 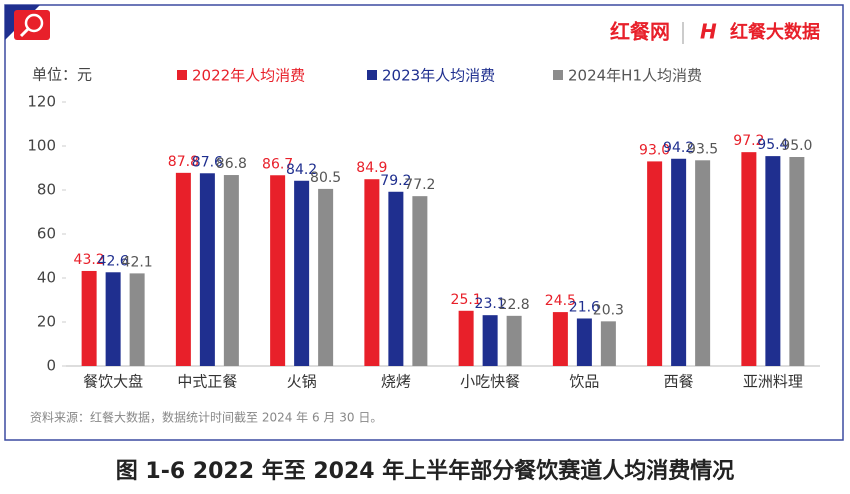 I want to click on legend-label: 2022年人均消费, so click(x=248, y=76).